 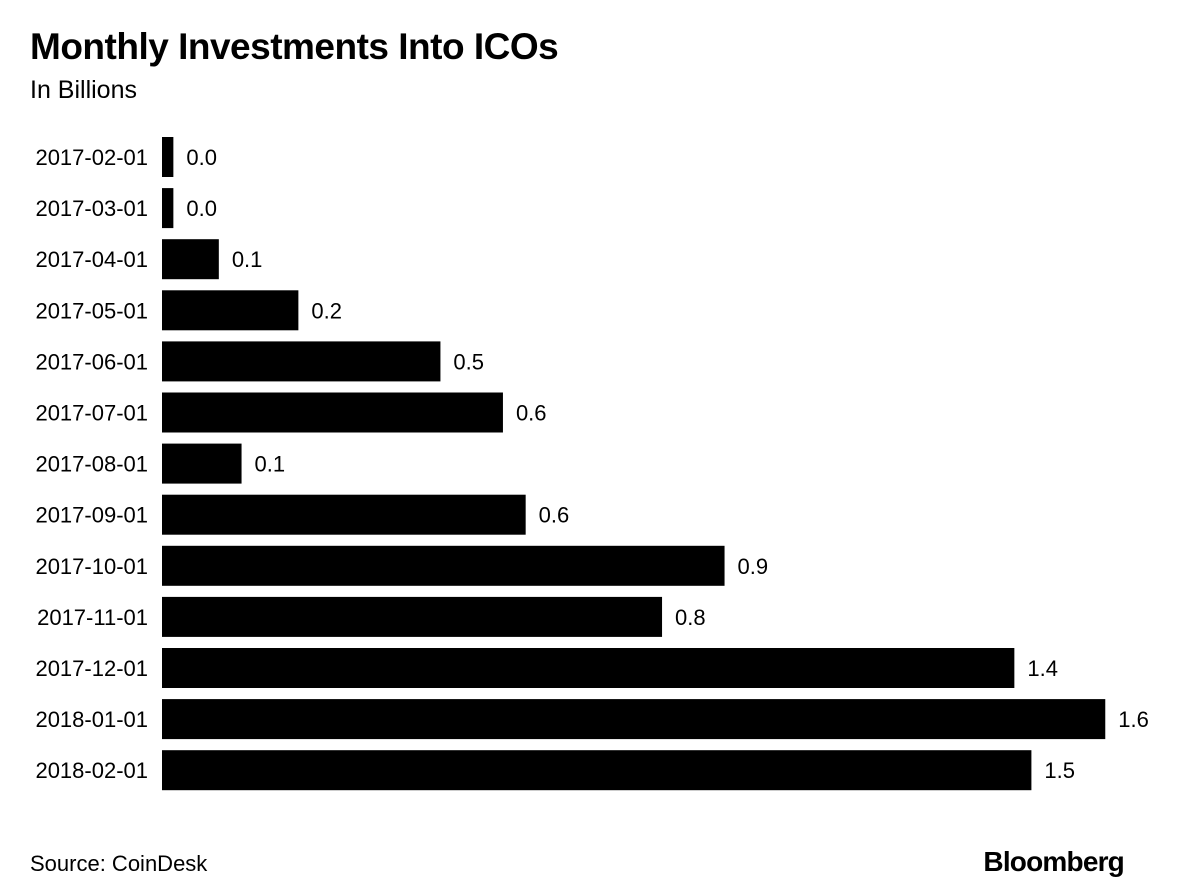 I want to click on value-label: 0.8, so click(x=690, y=617).